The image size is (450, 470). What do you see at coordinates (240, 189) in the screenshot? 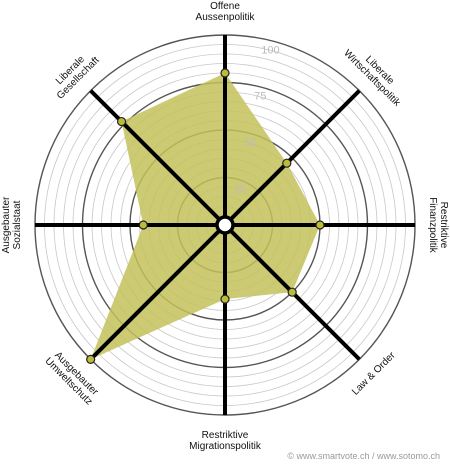
I see `tick-label: 25` at bounding box center [240, 189].